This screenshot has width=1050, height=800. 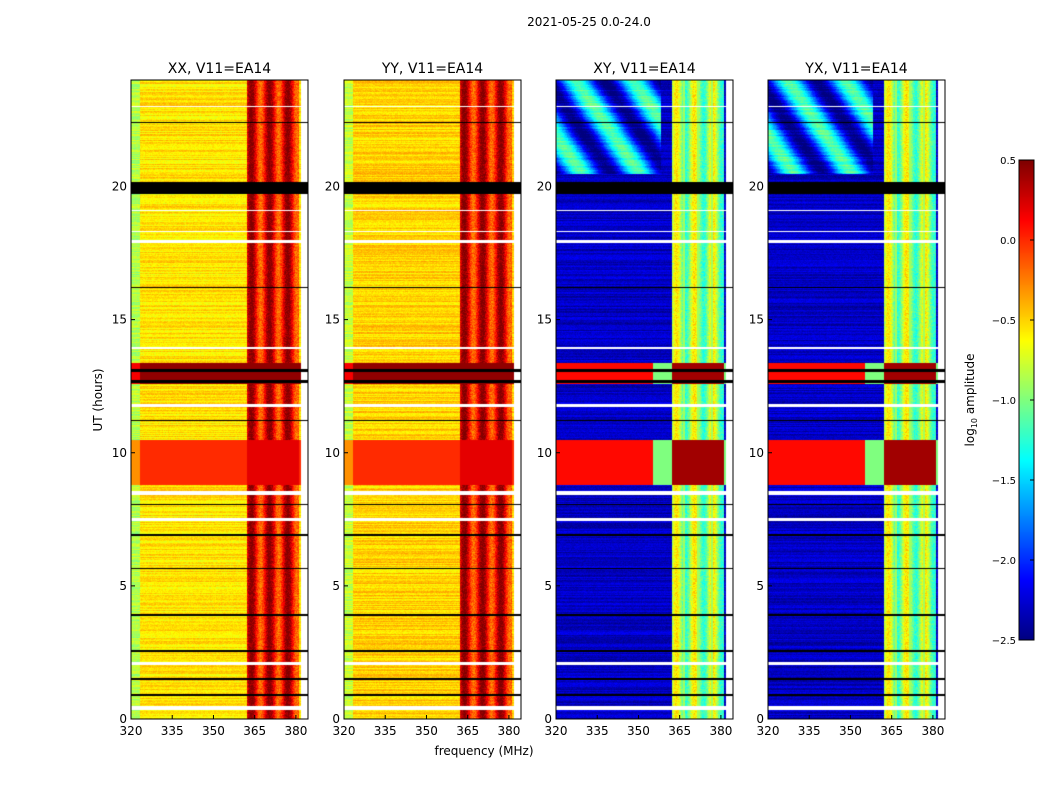 I want to click on colorbar-tick-label: −2.5, so click(x=1004, y=641).